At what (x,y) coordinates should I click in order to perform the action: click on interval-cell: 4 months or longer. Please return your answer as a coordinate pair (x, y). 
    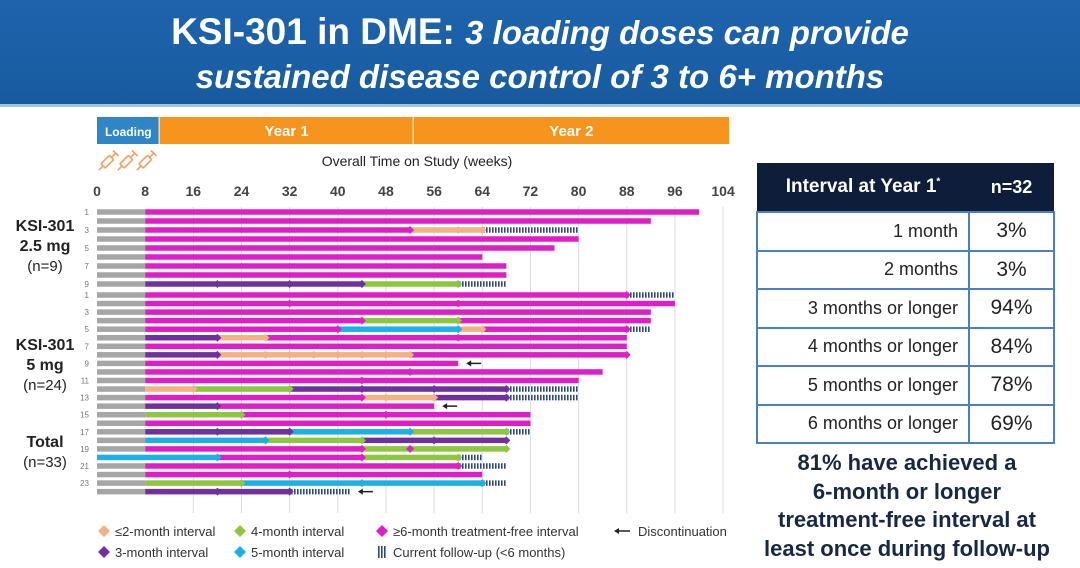
    Looking at the image, I should click on (863, 346).